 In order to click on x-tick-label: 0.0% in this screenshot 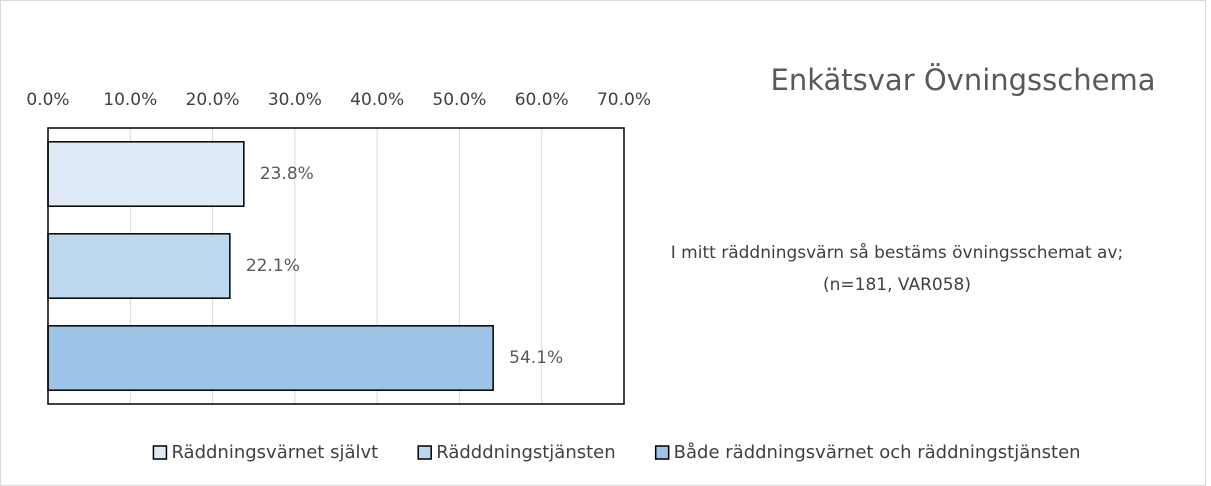, I will do `click(47, 100)`.